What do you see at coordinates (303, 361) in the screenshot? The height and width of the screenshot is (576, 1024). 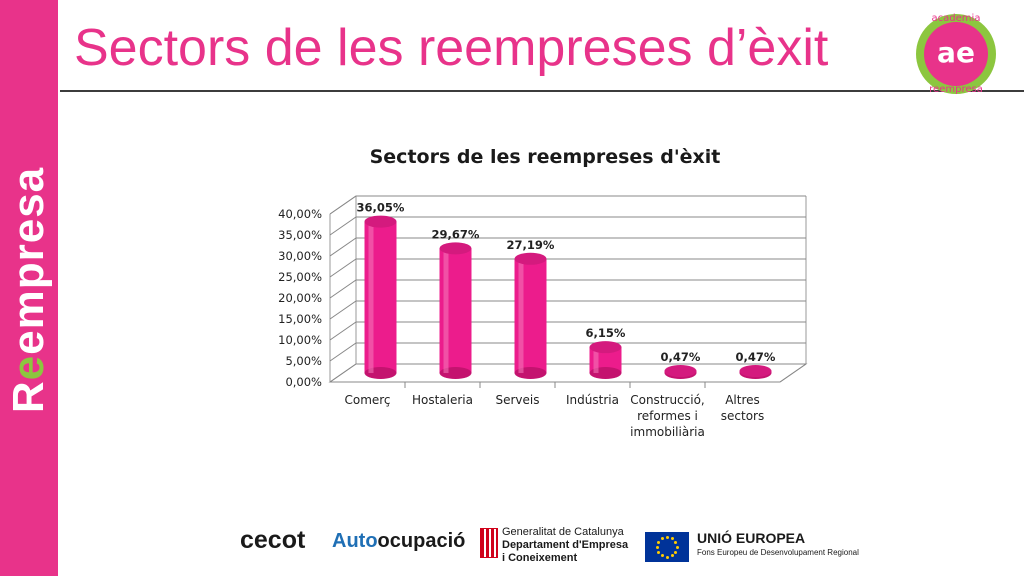 I see `y-tick-label: 5,00%` at bounding box center [303, 361].